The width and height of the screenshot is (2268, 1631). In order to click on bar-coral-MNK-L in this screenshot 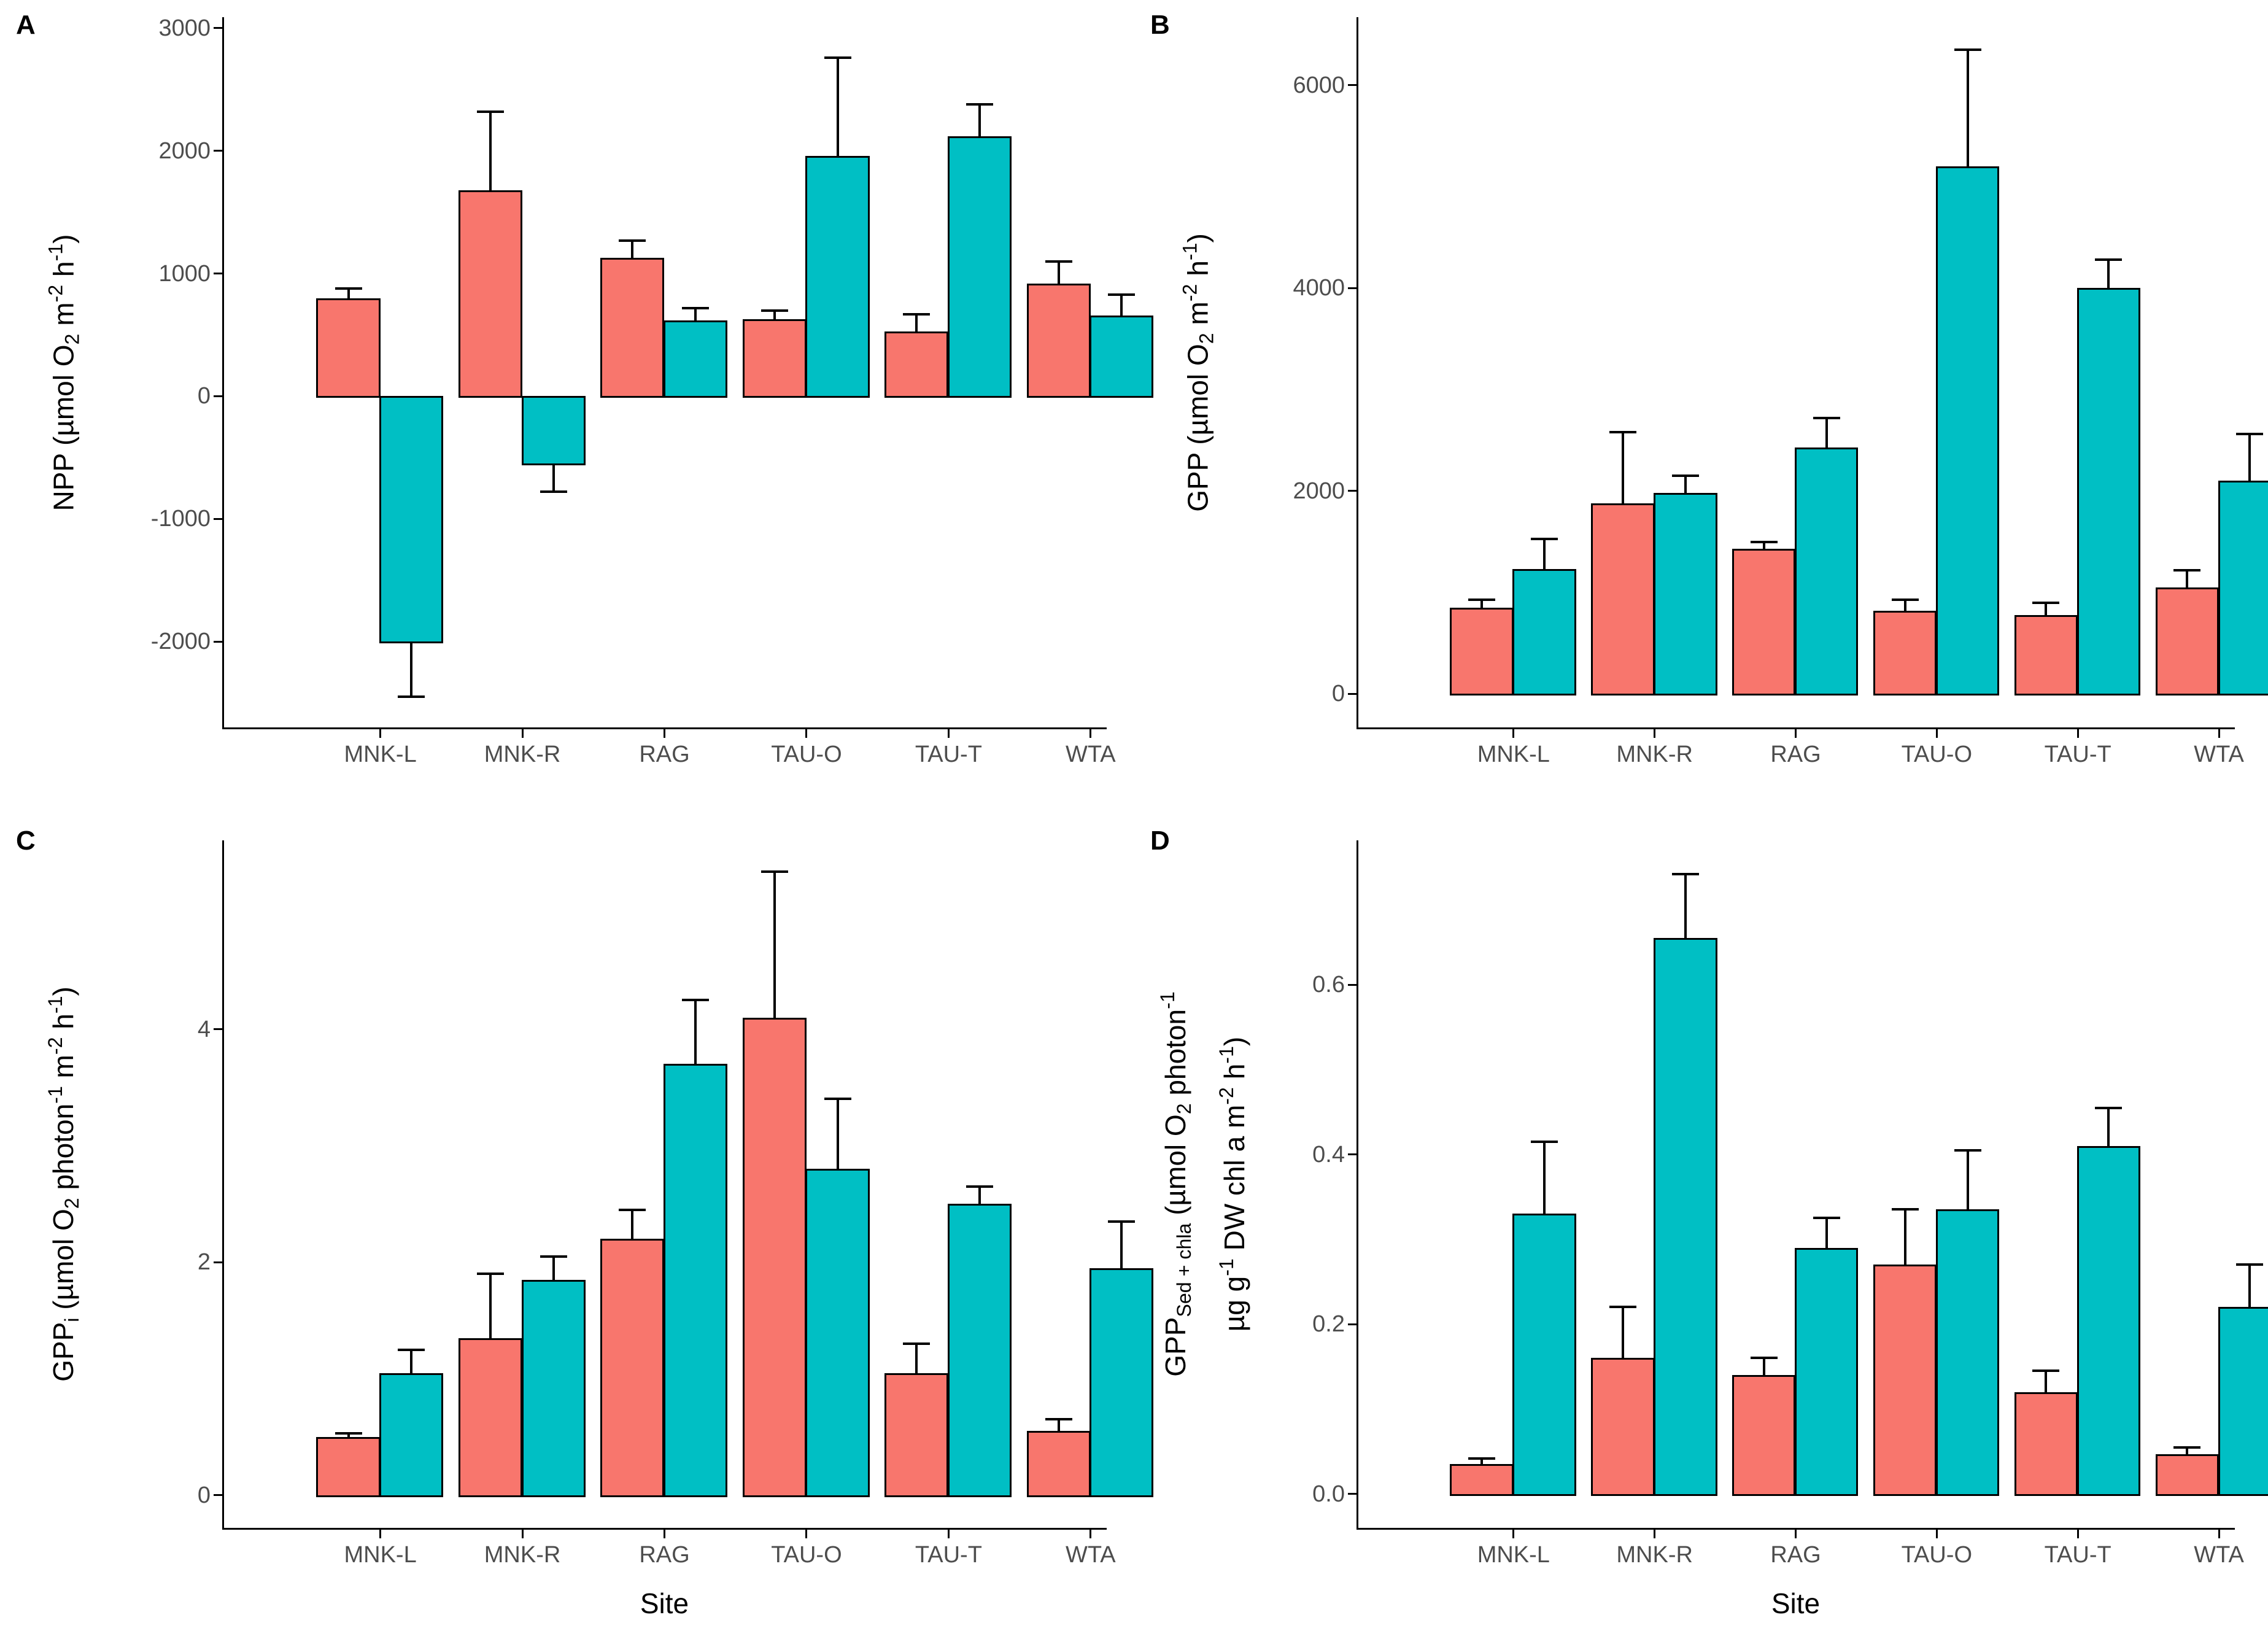, I will do `click(348, 348)`.